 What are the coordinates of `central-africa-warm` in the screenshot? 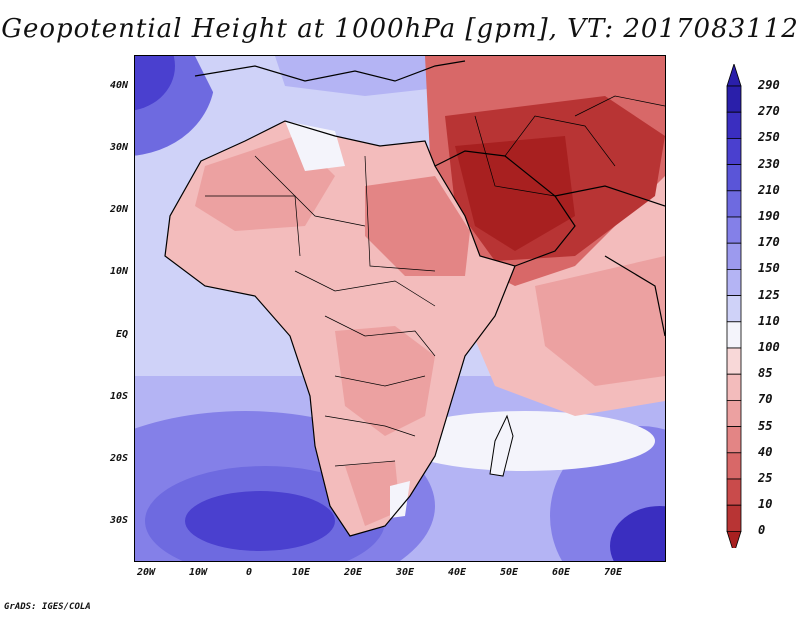 It's located at (385, 381).